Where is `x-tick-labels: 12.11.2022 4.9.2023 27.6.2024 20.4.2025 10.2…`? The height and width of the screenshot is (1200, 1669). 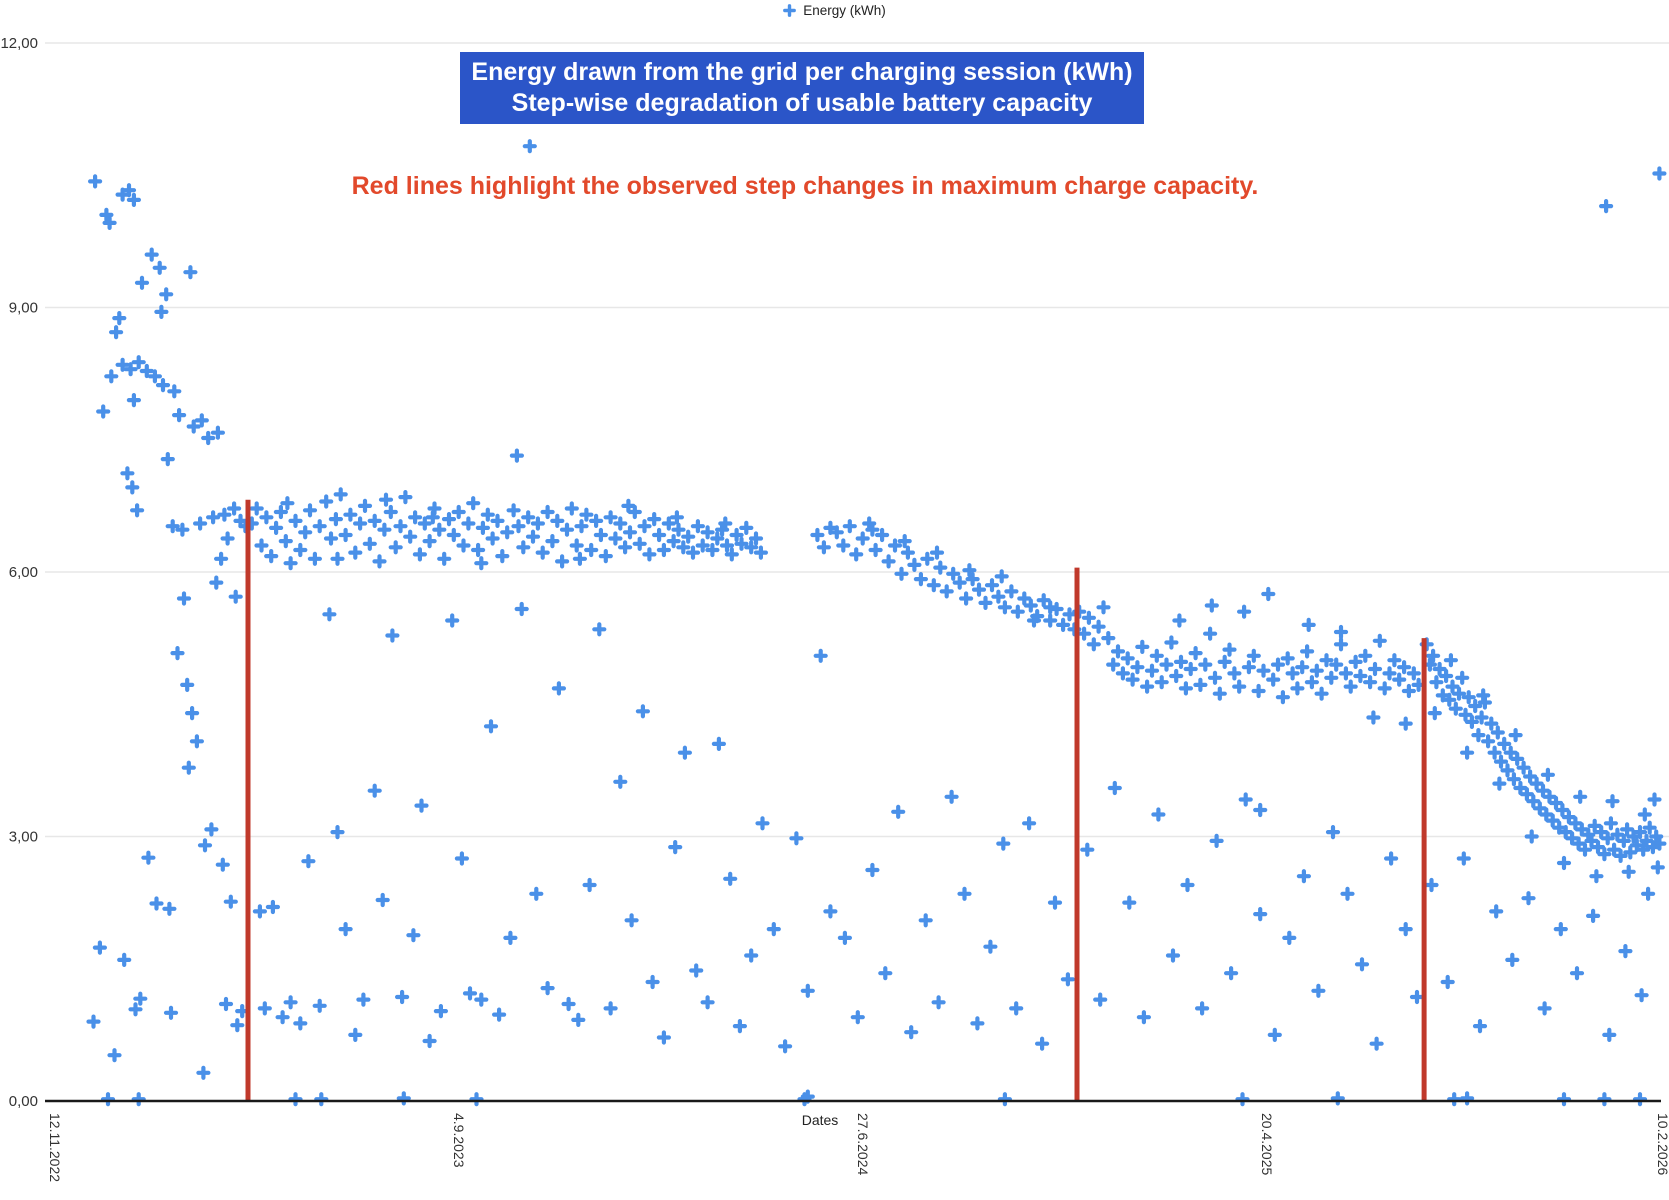
x-tick-labels: 12.11.2022 4.9.2023 27.6.2024 20.4.2025 10.2… is located at coordinates (858, 1147).